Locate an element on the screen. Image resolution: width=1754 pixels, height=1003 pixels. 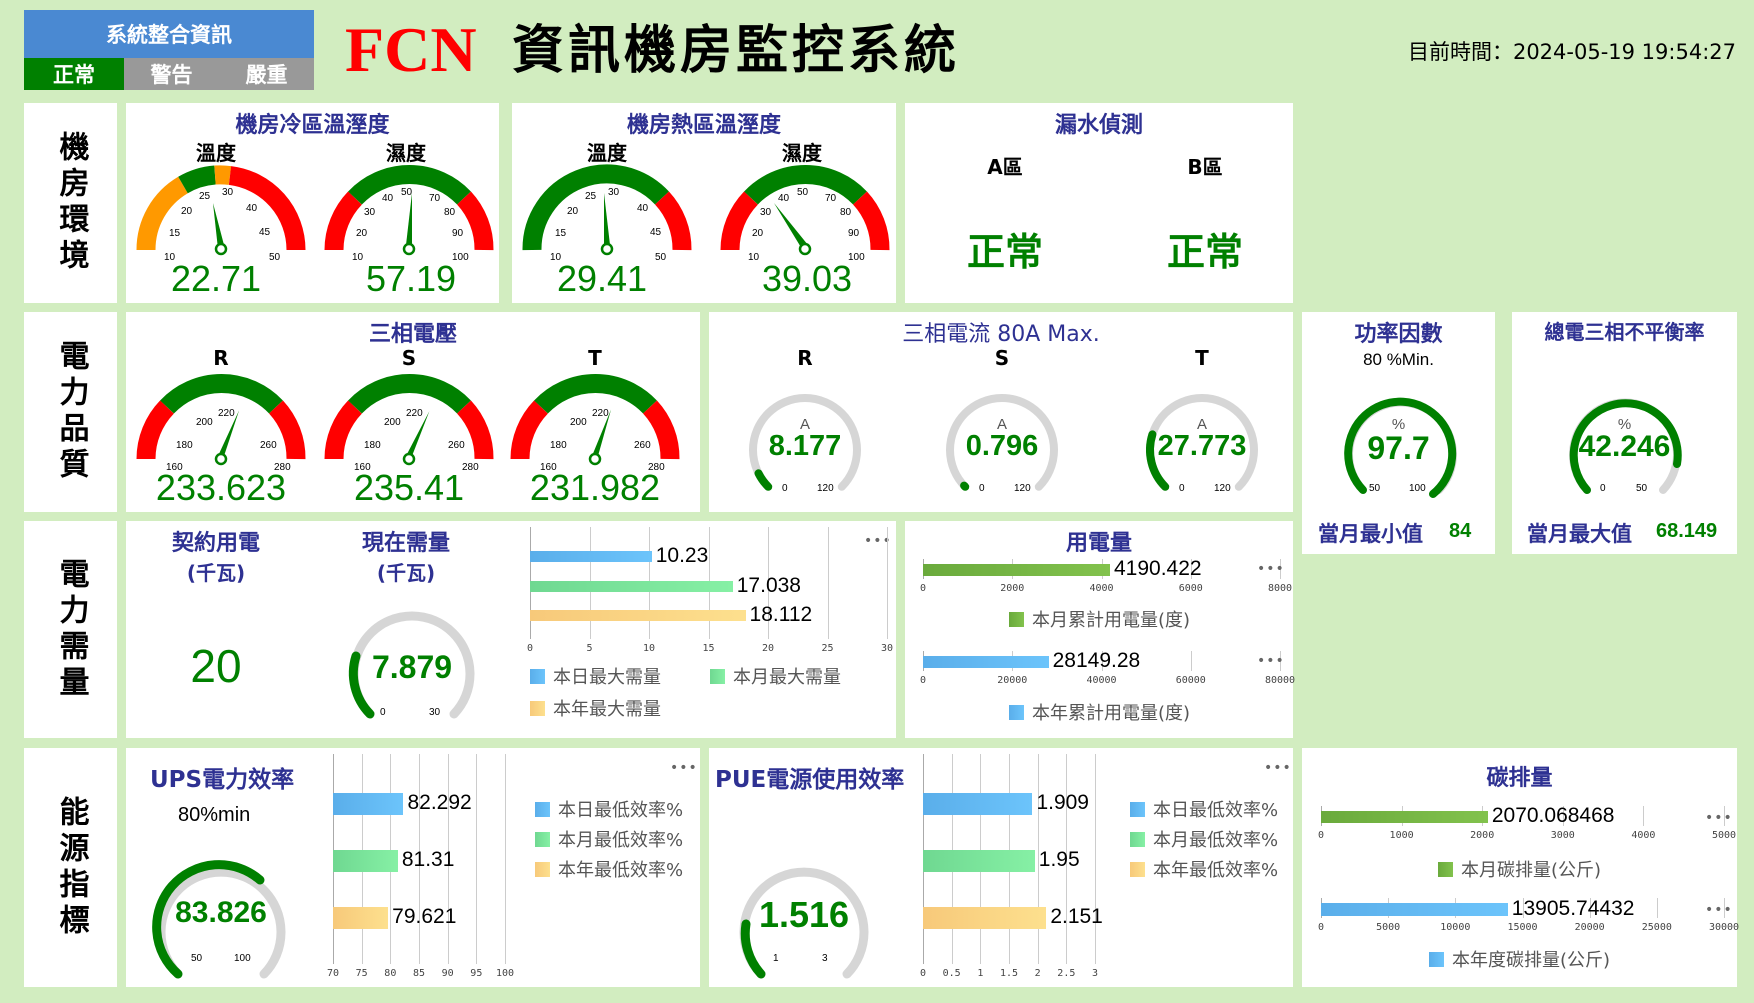
voltage-gauge-s is located at coordinates (409, 420).